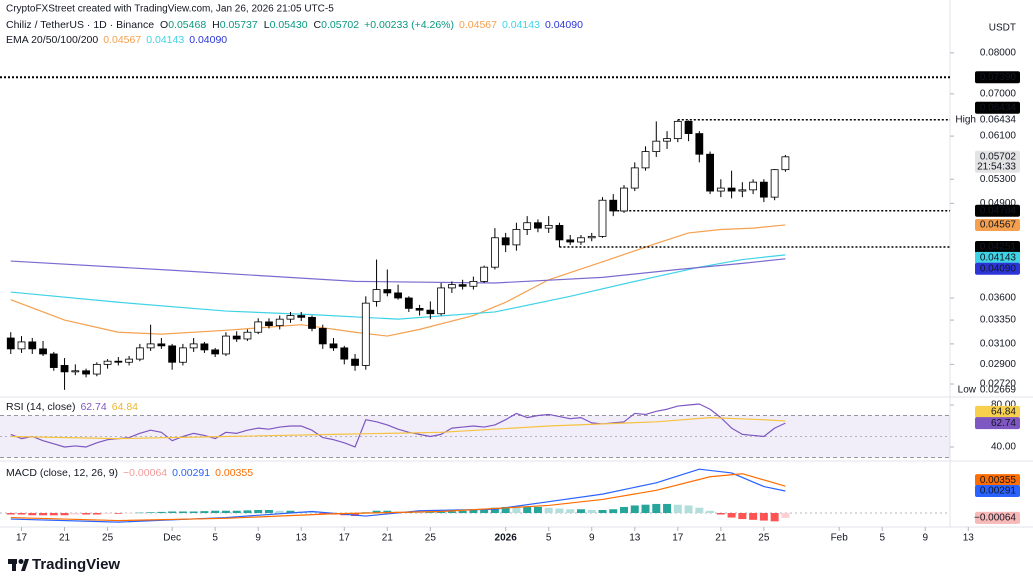  I want to click on logo-dot, so click(21, 561).